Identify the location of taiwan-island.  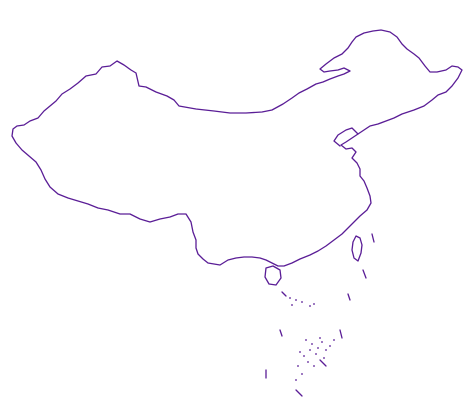
(357, 248).